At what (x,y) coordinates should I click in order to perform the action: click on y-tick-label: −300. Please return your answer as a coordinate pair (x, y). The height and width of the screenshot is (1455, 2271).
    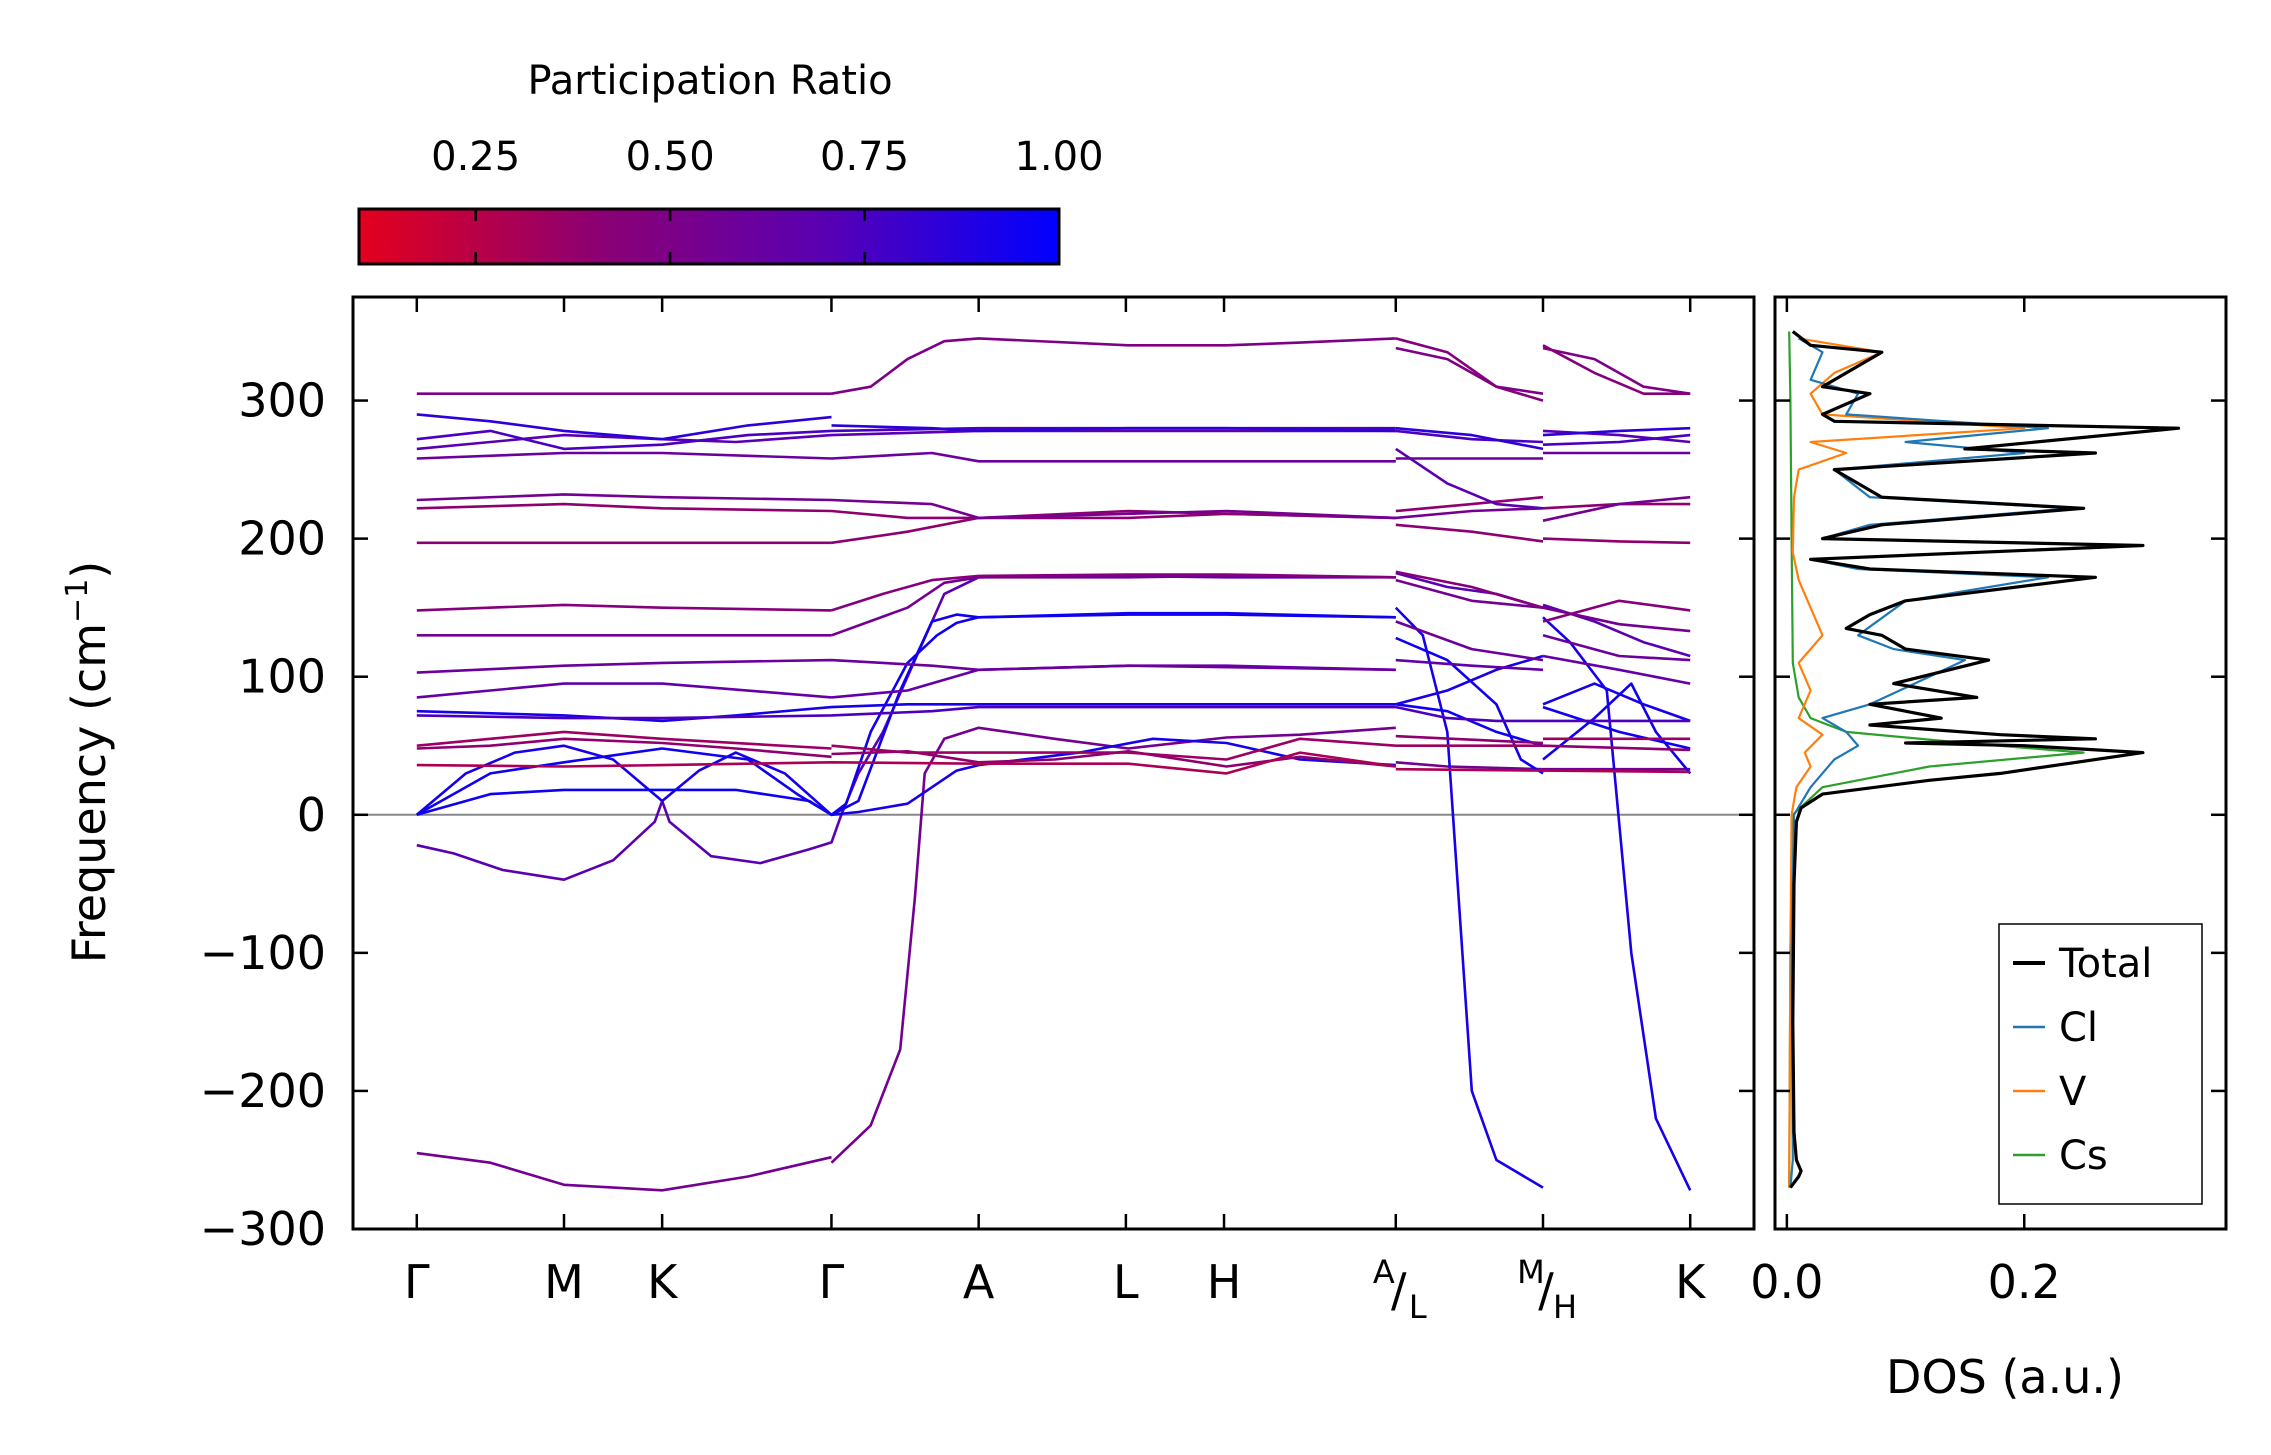
    Looking at the image, I should click on (263, 1229).